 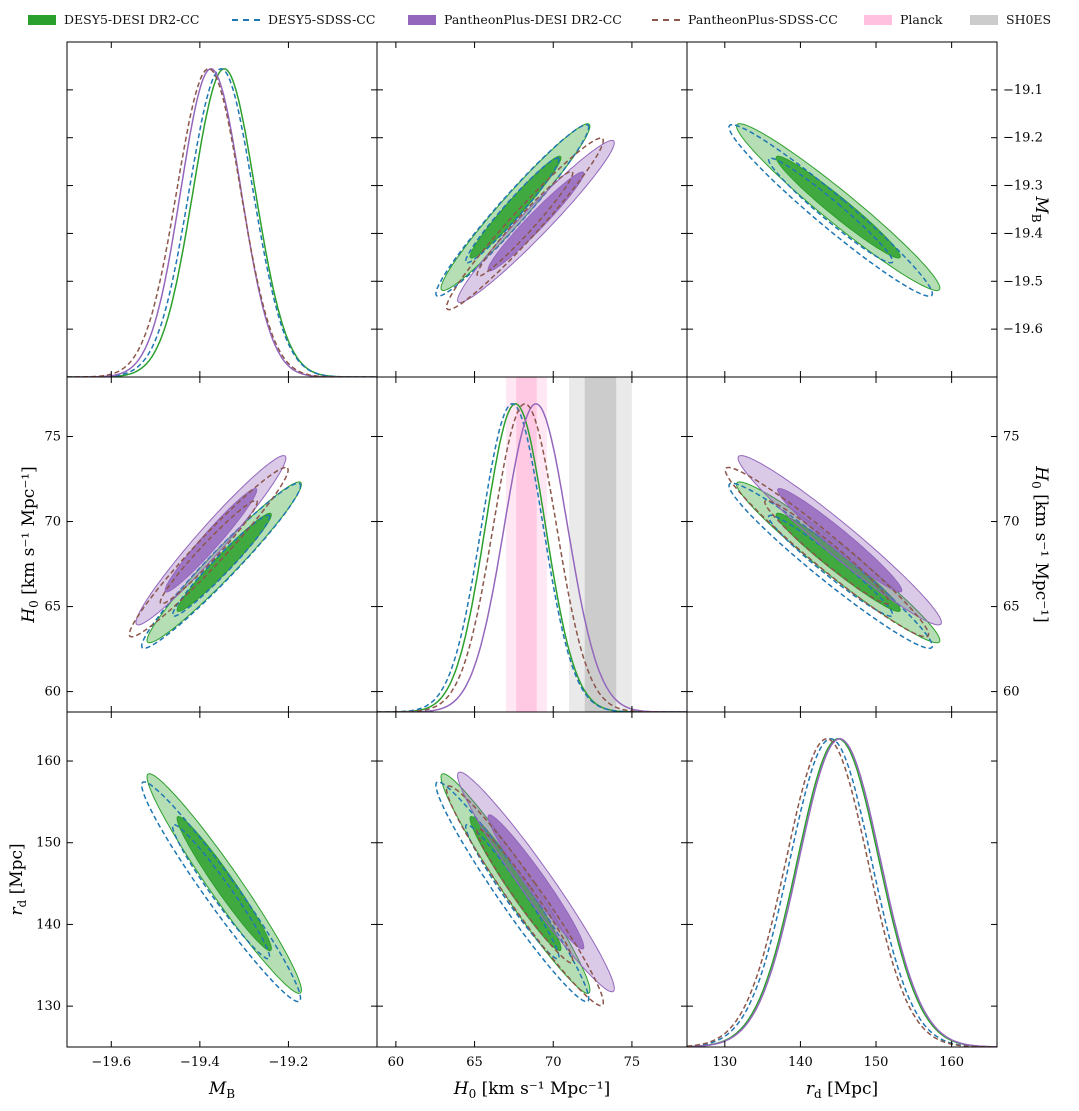 What do you see at coordinates (1011, 692) in the screenshot?
I see `y-tick-label-right-H0: 60` at bounding box center [1011, 692].